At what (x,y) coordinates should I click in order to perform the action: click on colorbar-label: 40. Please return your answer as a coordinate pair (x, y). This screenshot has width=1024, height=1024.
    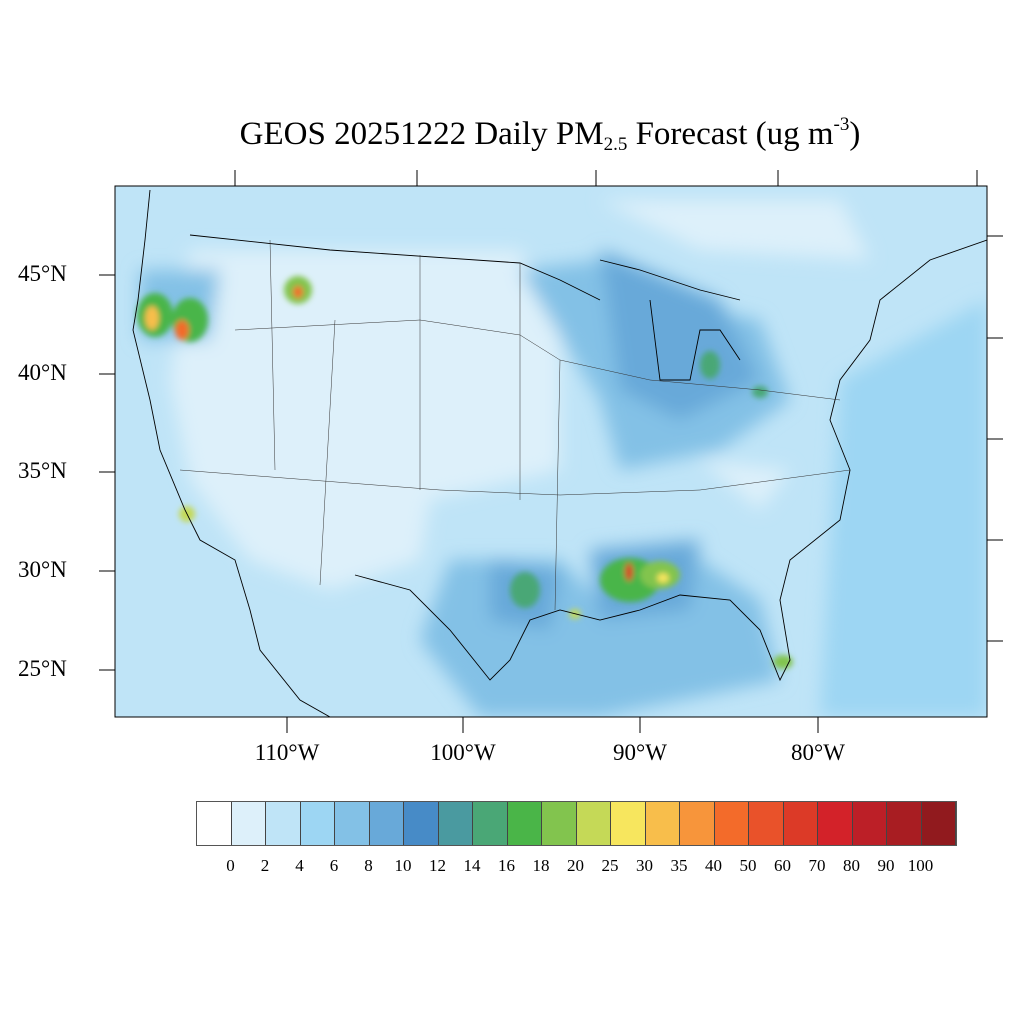
    Looking at the image, I should click on (713, 865).